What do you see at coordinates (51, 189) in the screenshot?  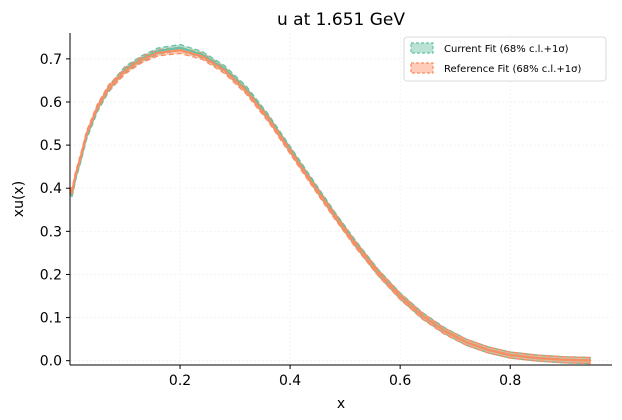 I see `y-tick-label-4: 0.4` at bounding box center [51, 189].